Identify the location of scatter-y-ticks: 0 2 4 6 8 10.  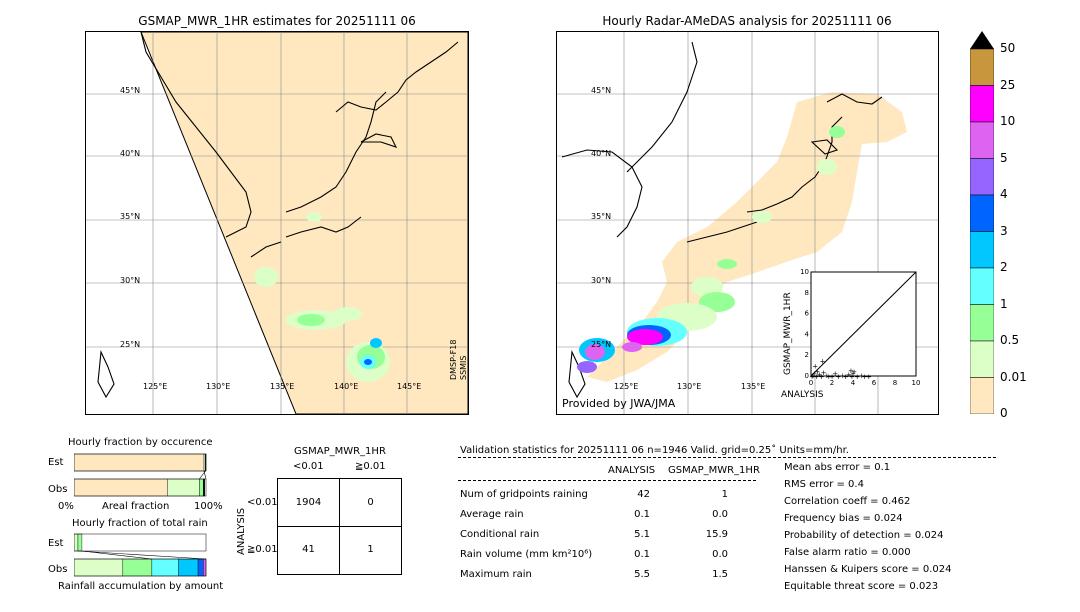
(804, 324).